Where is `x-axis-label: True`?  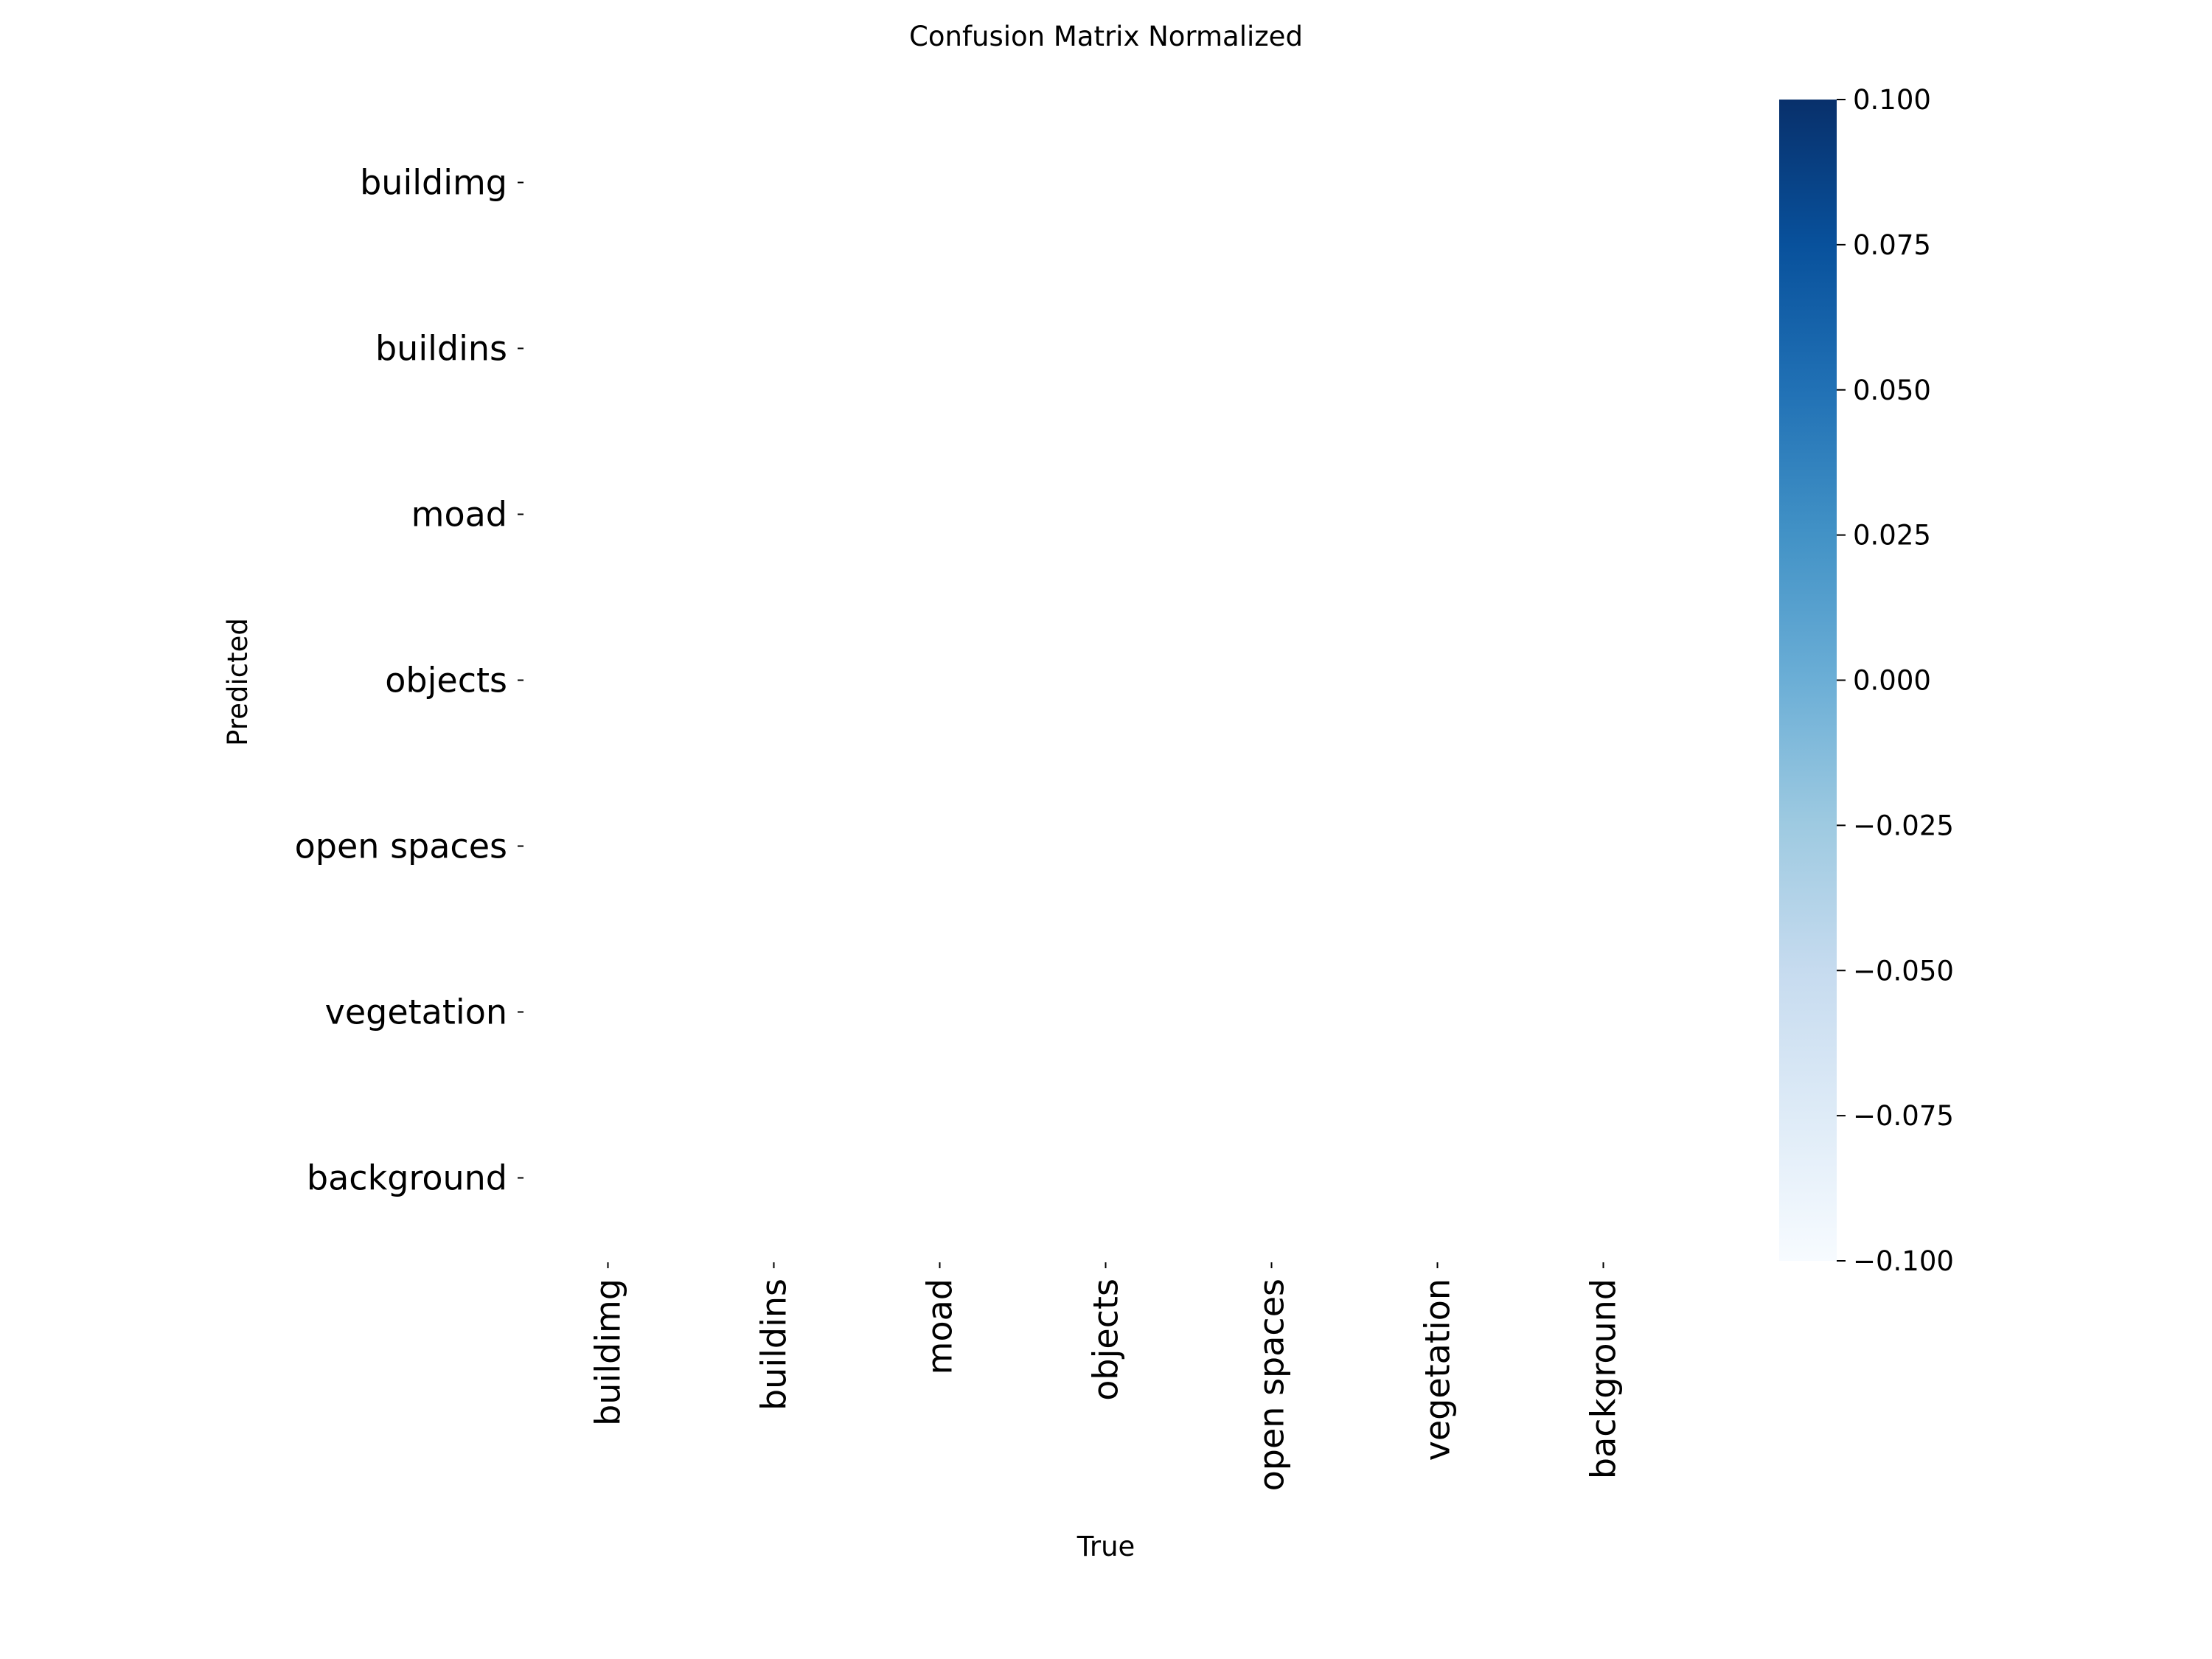 x-axis-label: True is located at coordinates (1106, 1546).